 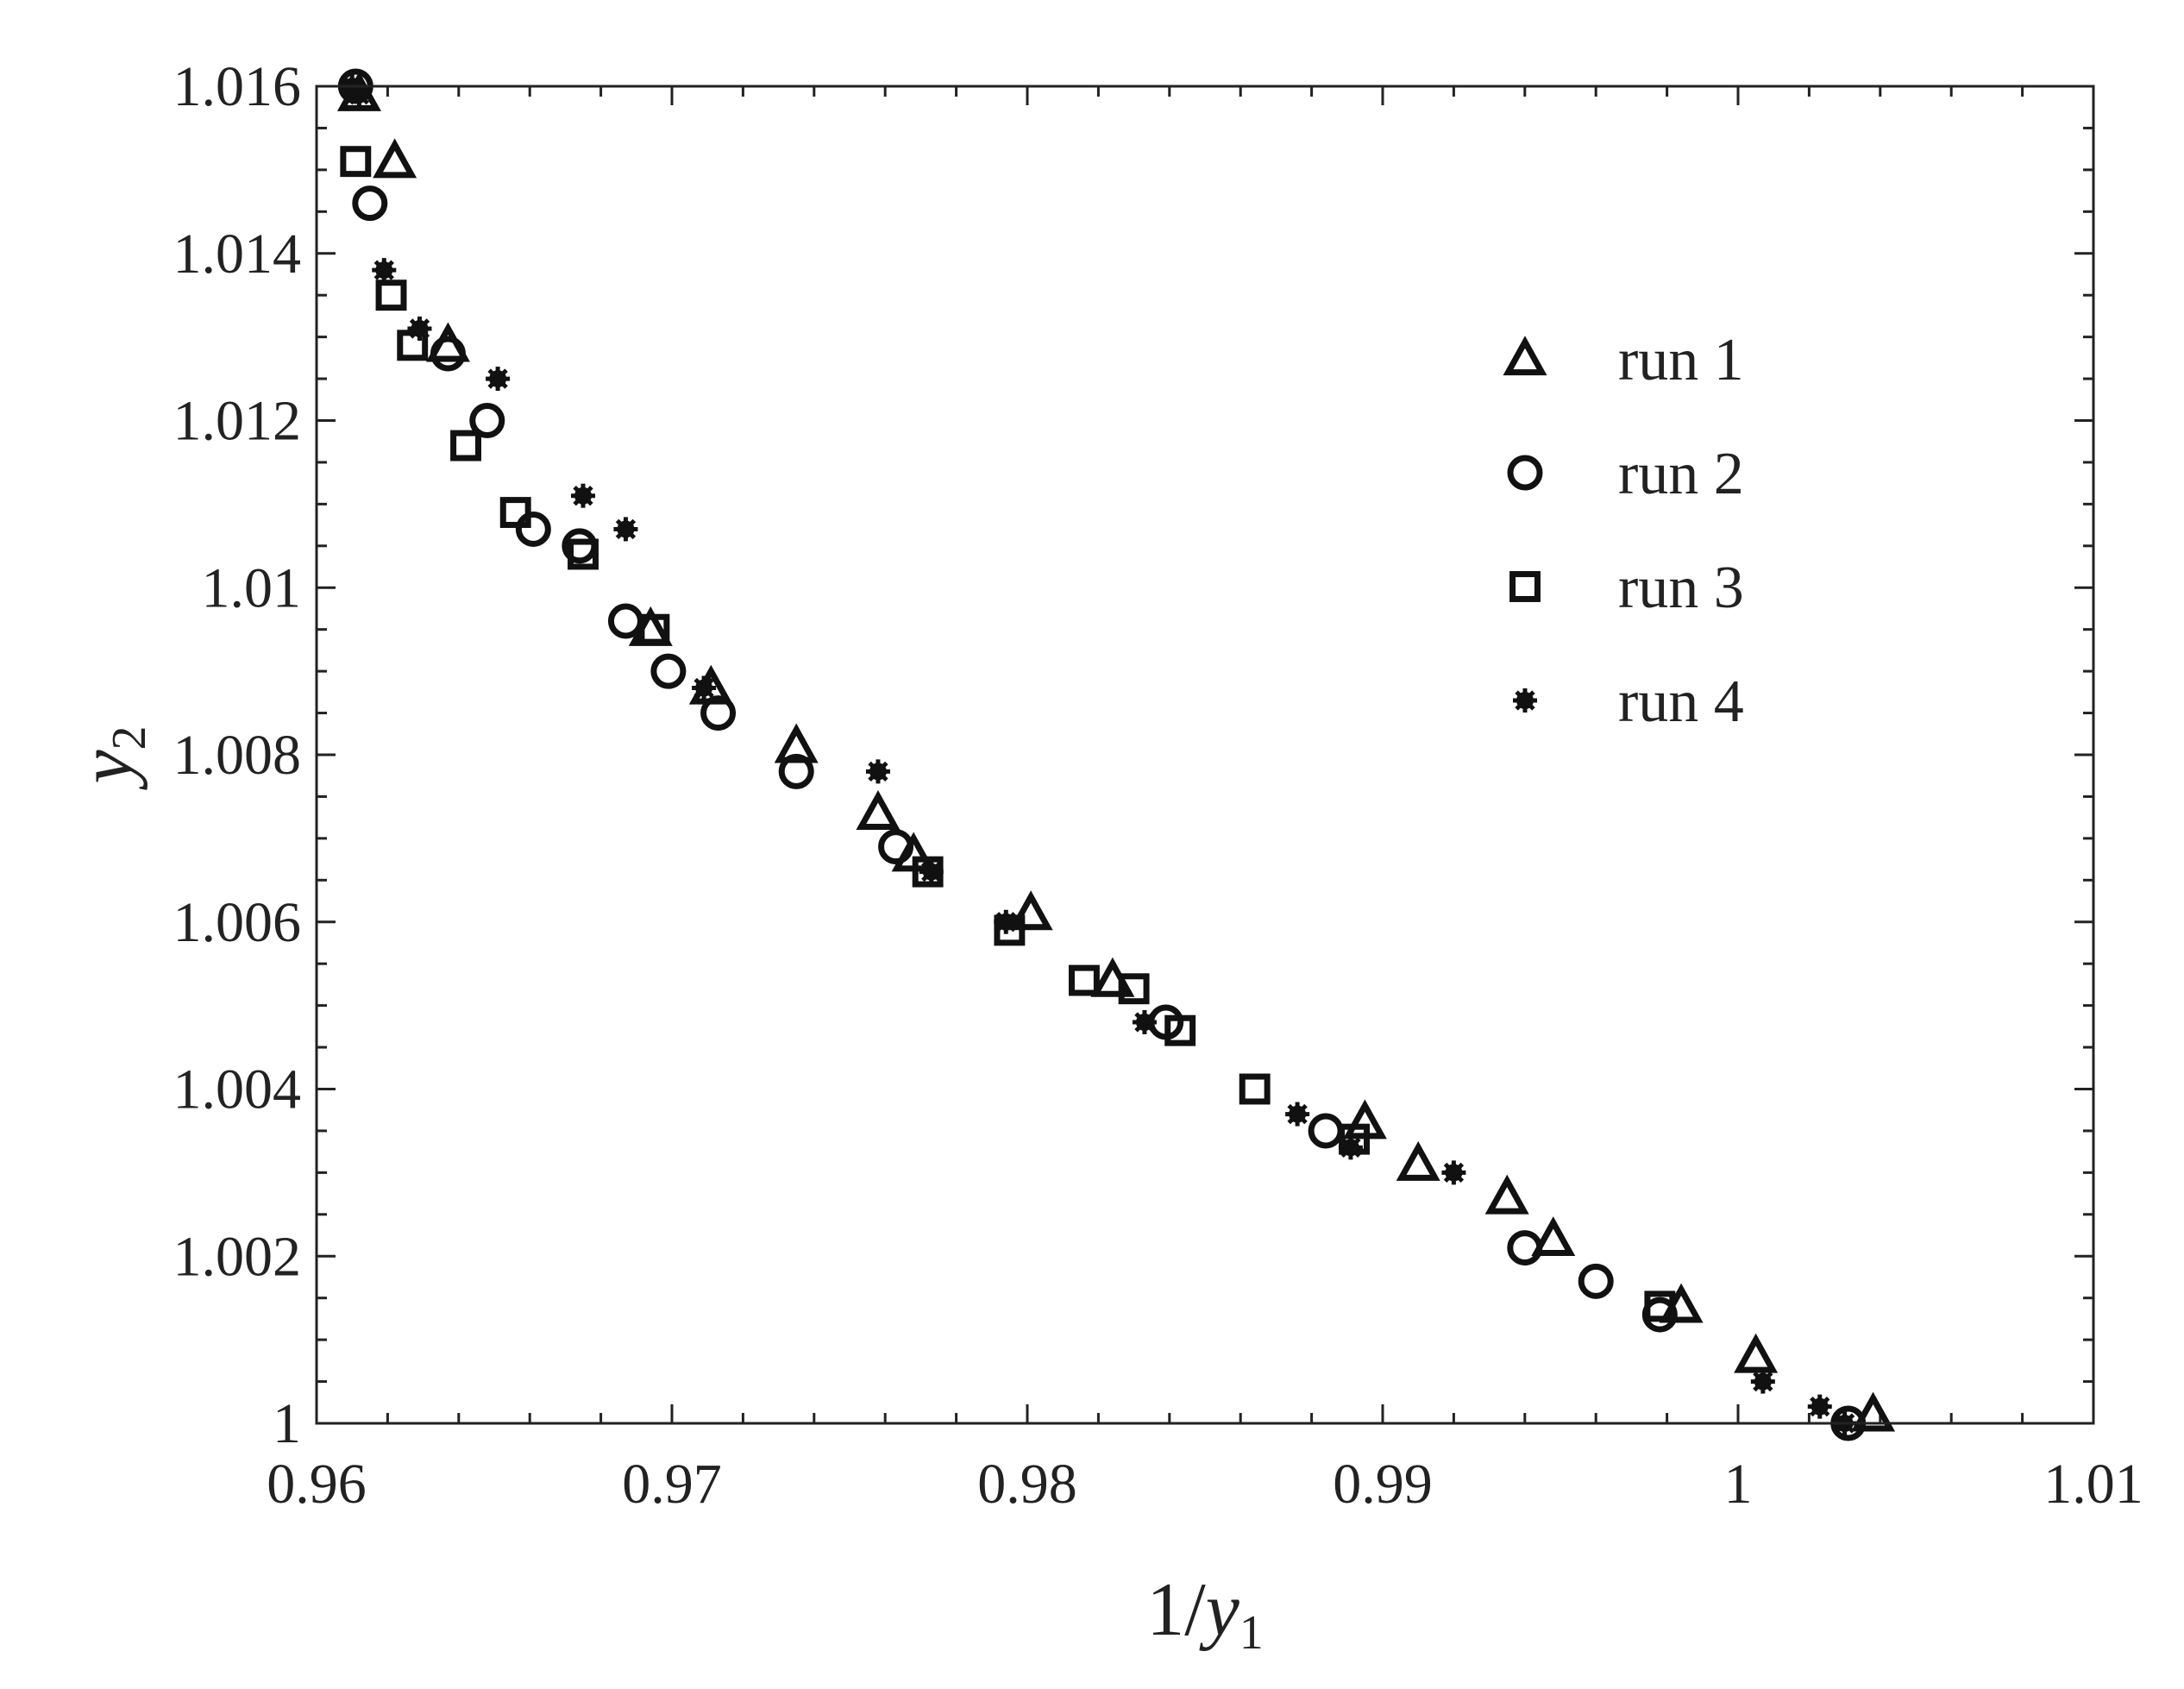 I want to click on y-tick-label: 1.004, so click(x=237, y=1089).